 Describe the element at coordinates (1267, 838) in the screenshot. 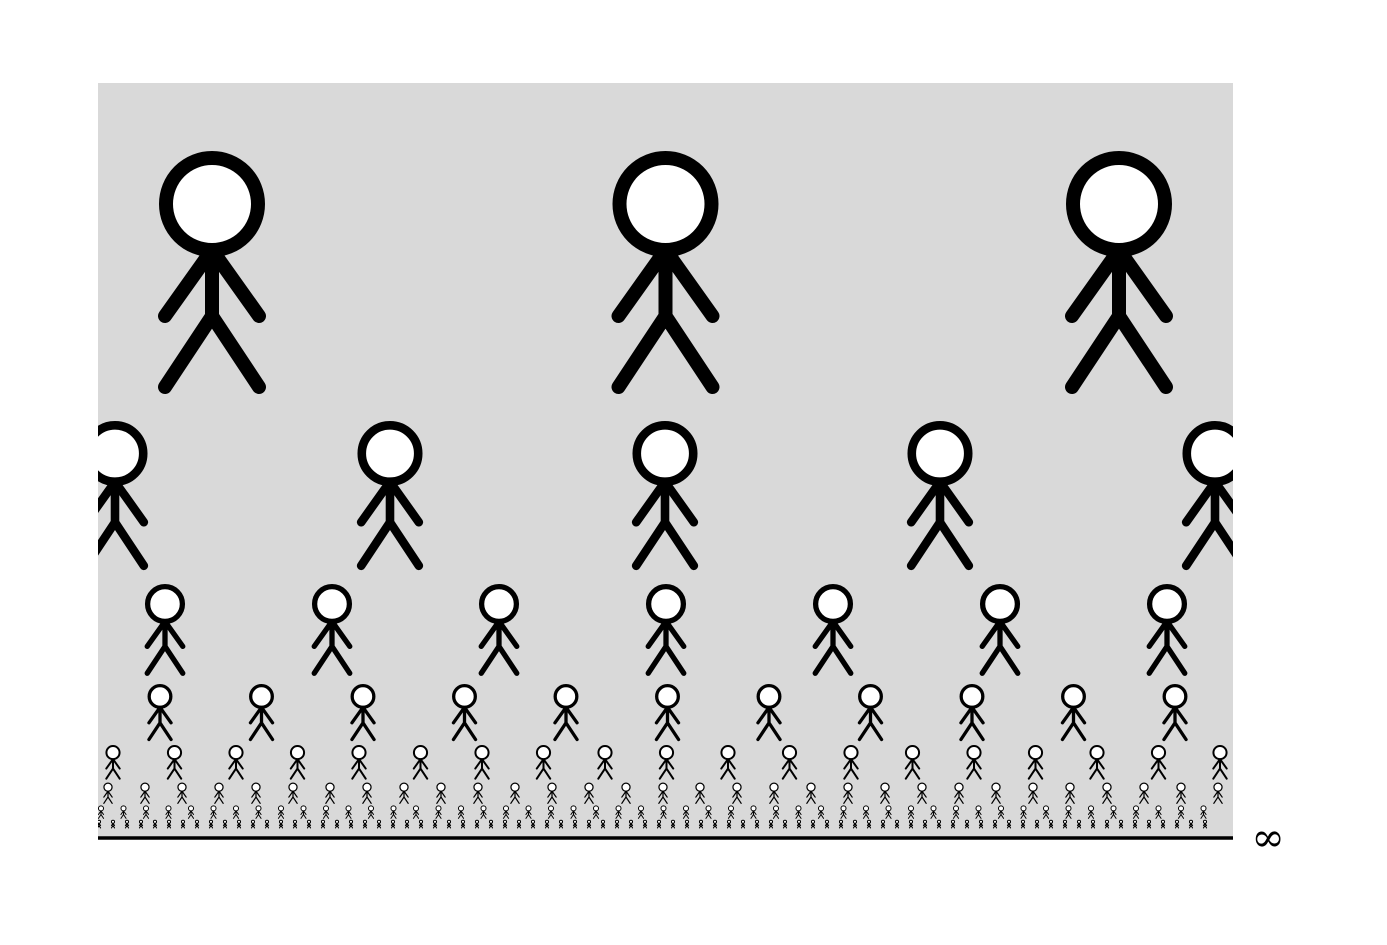

I see `infinity-label: ∞` at that location.